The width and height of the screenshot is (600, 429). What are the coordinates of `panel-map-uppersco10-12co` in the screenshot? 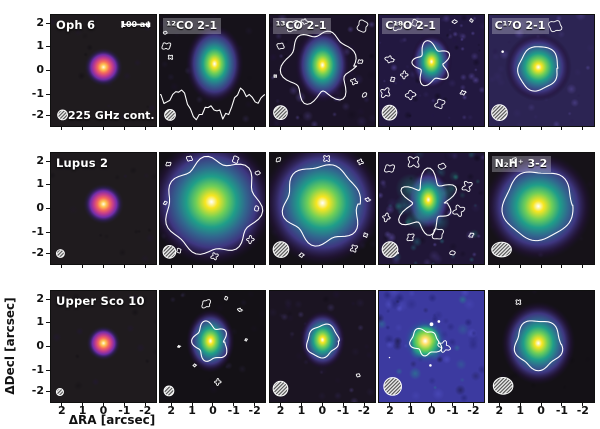 It's located at (213, 346).